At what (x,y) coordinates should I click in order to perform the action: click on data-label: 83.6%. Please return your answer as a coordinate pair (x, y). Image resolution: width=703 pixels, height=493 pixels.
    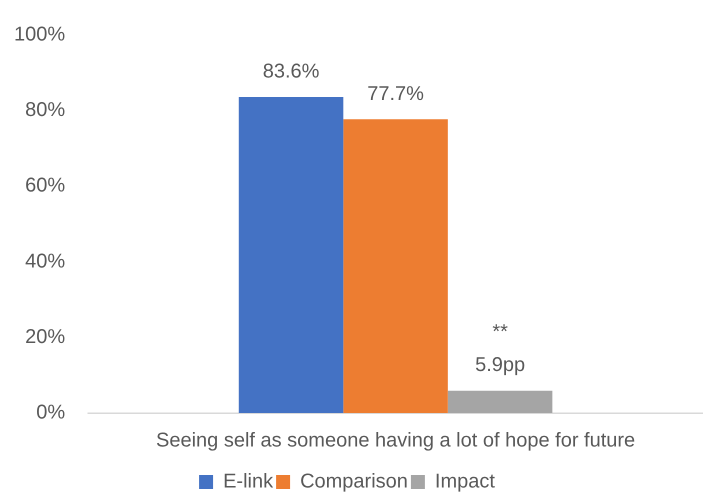
    Looking at the image, I should click on (291, 71).